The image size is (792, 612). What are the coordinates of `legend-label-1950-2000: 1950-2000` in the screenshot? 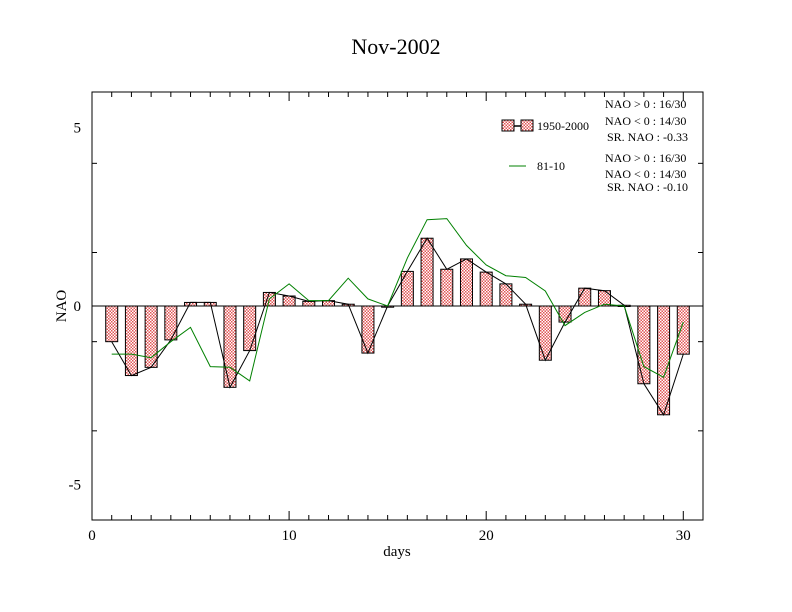 It's located at (563, 126).